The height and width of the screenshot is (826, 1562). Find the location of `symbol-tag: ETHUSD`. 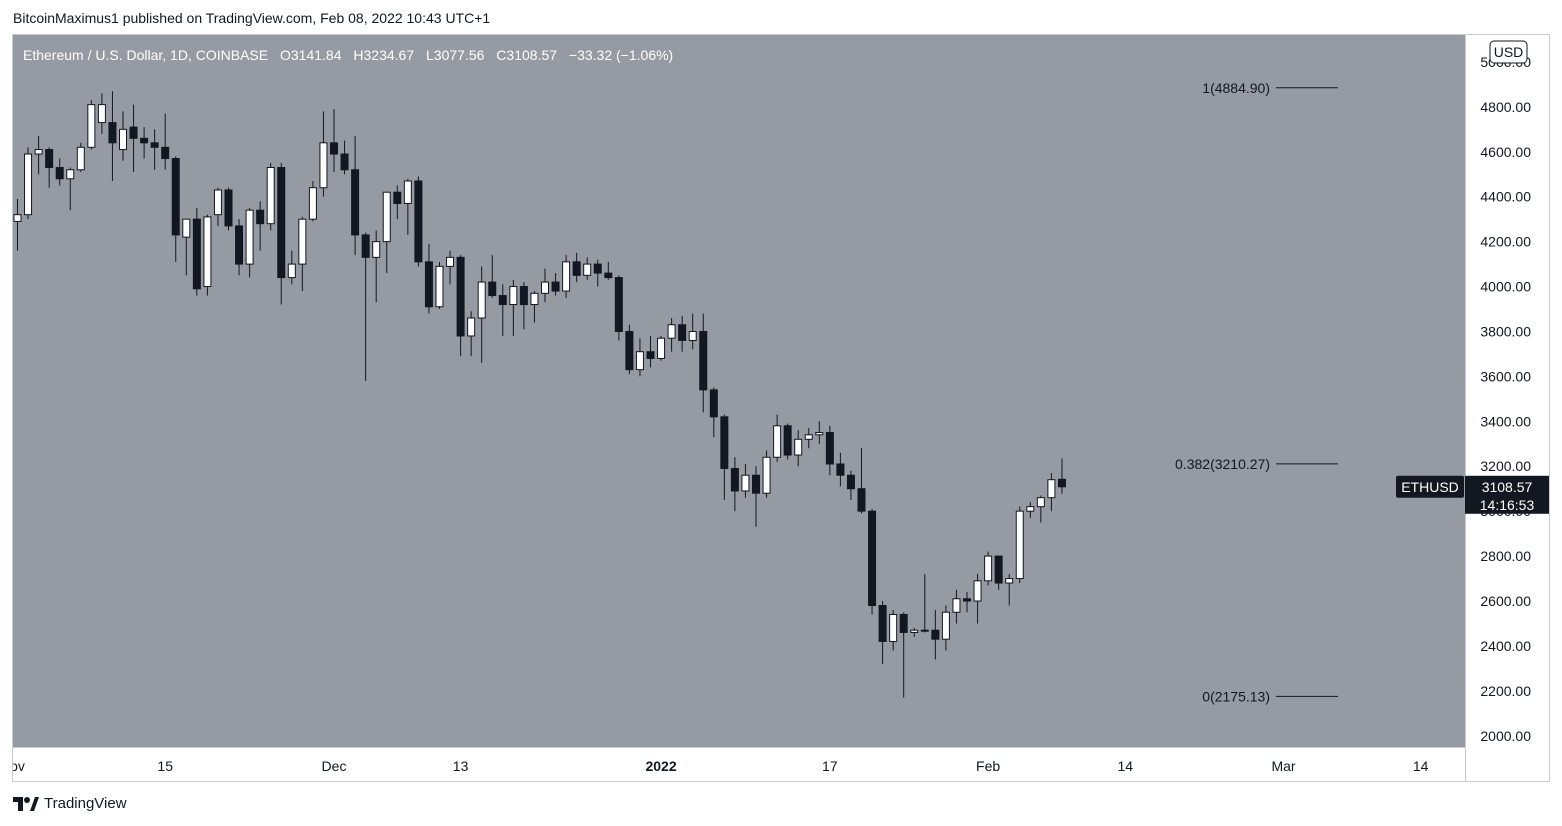

symbol-tag: ETHUSD is located at coordinates (1430, 487).